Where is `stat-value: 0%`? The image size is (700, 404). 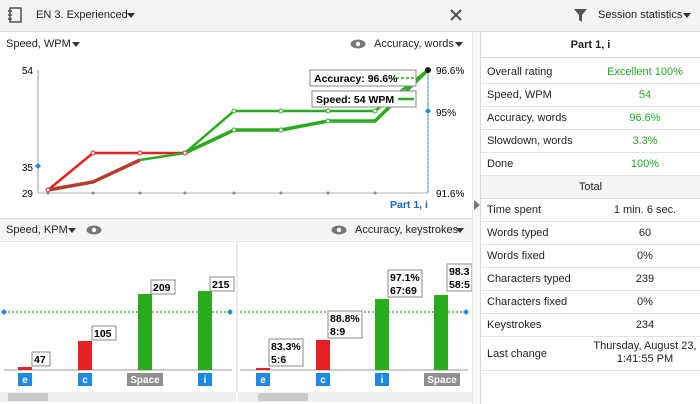 stat-value: 0% is located at coordinates (645, 302).